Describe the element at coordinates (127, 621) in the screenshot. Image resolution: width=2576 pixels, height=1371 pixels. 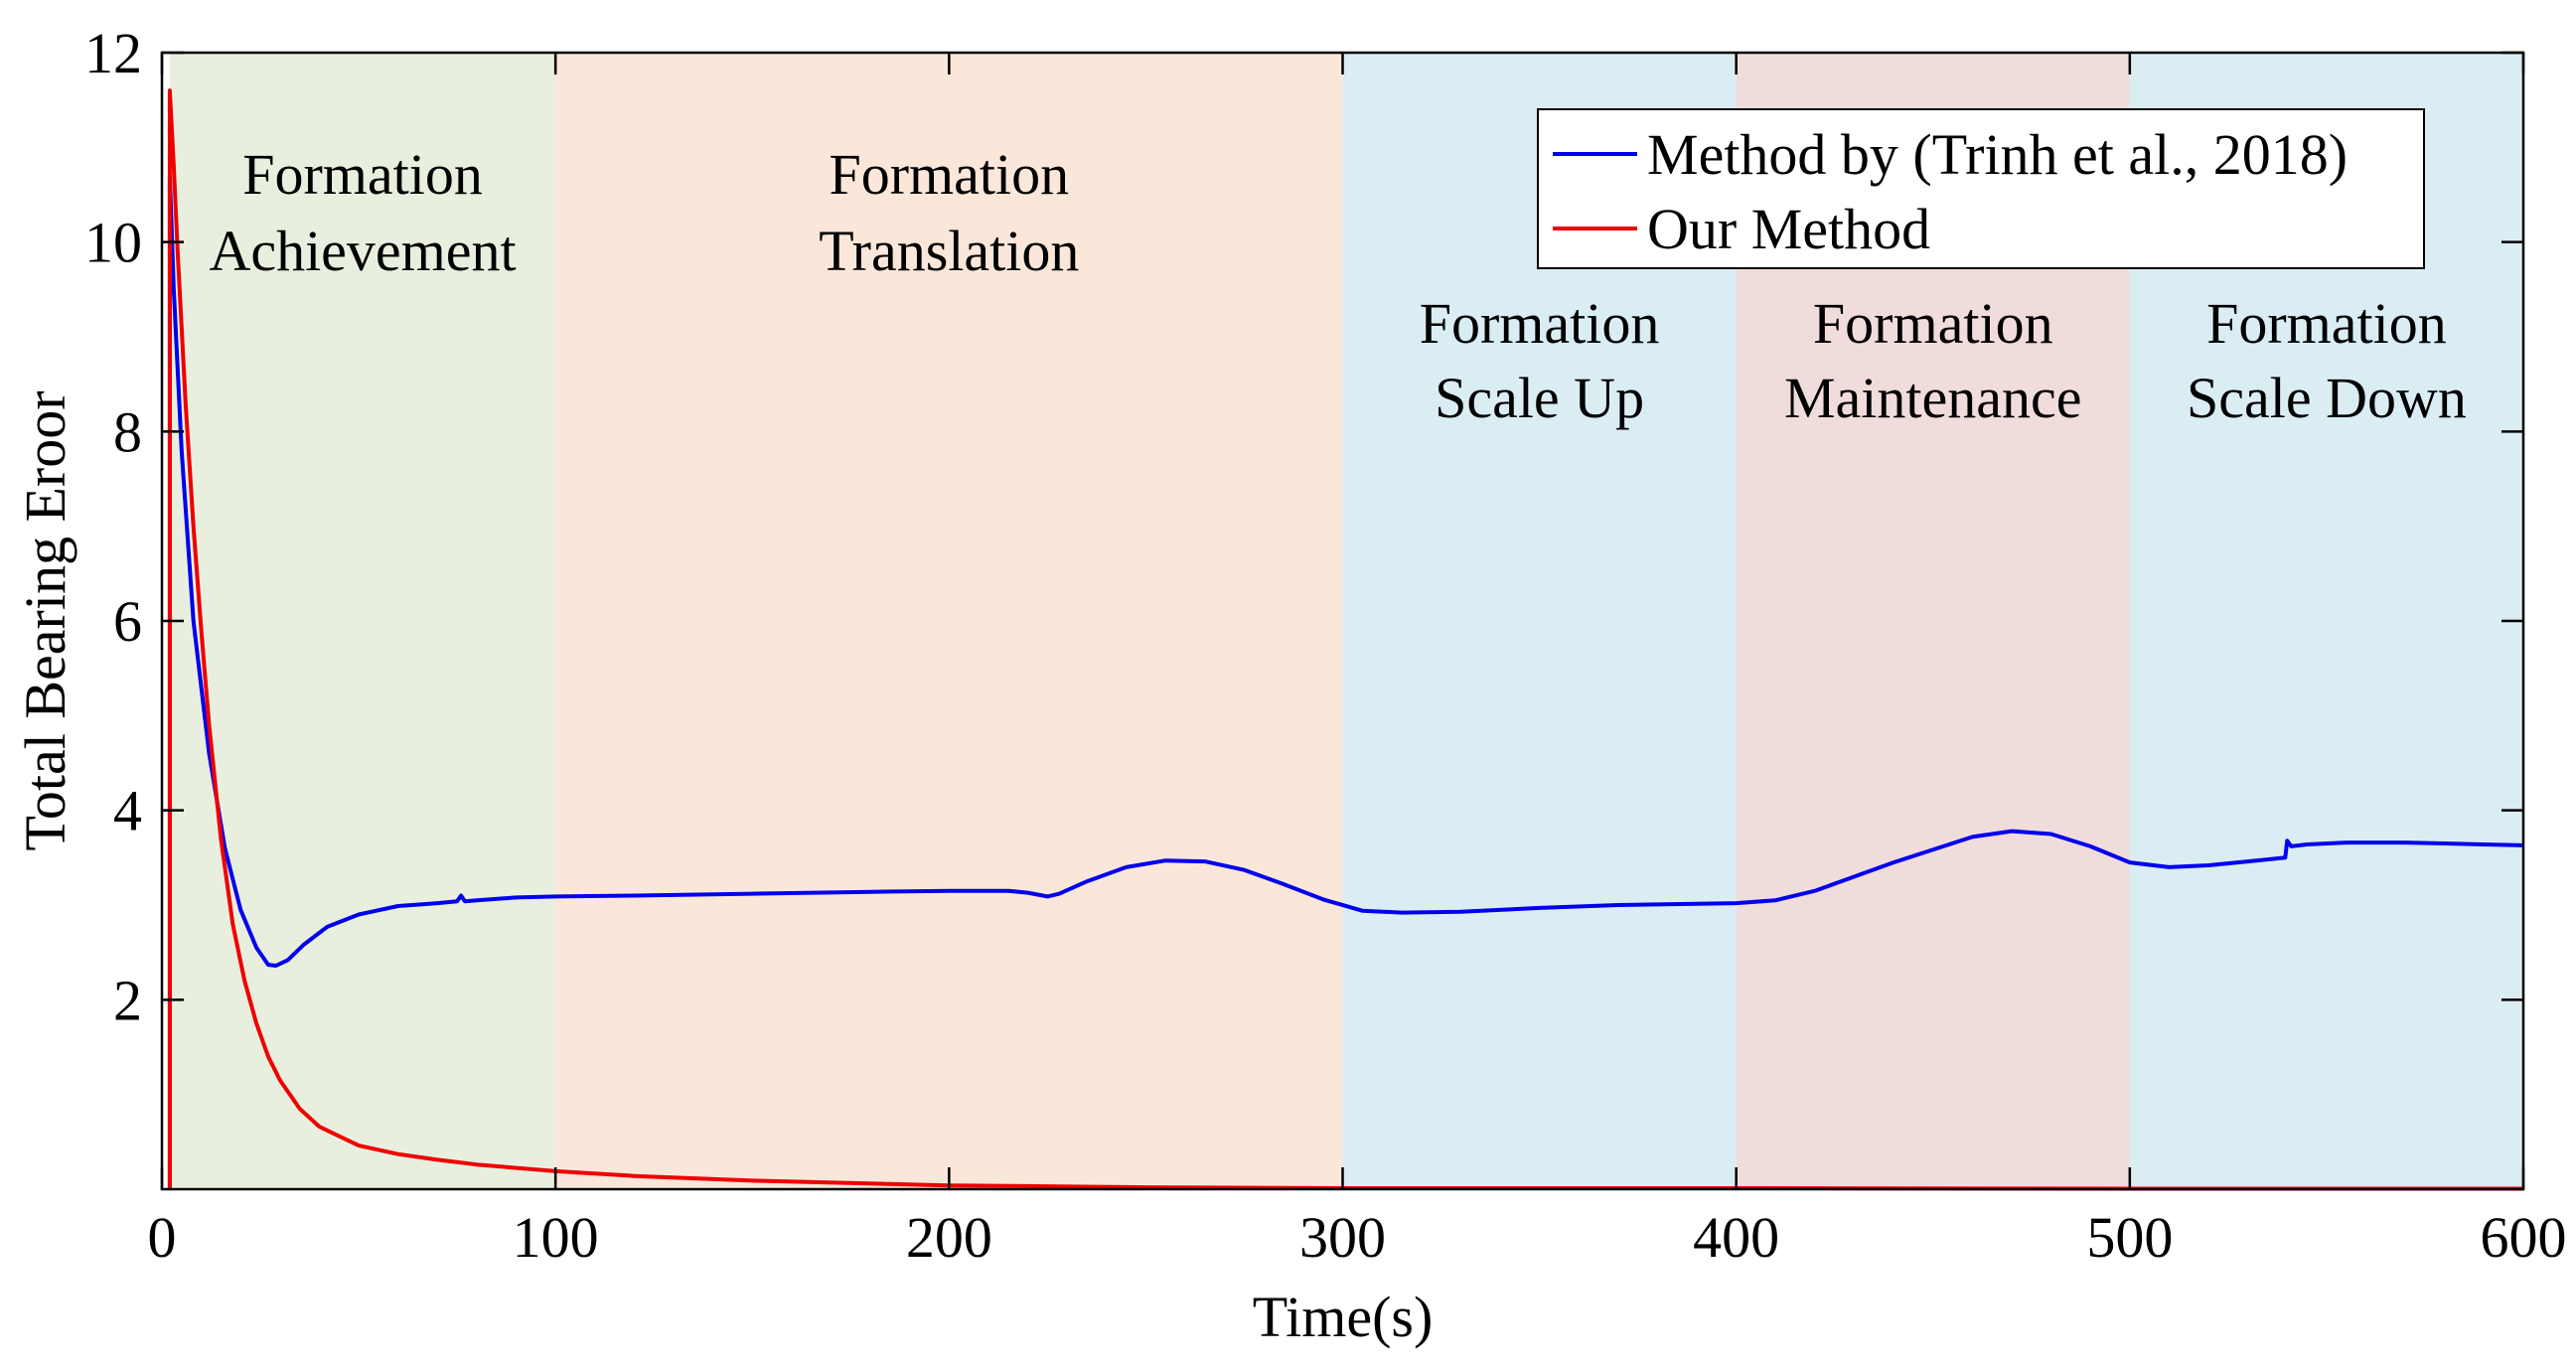
I see `y-tick-label-6: 6` at that location.